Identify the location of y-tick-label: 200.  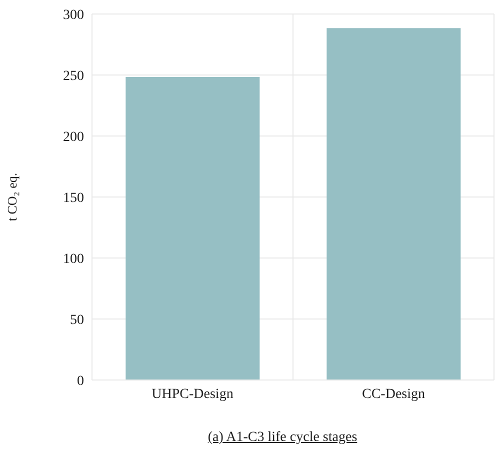
(73, 137).